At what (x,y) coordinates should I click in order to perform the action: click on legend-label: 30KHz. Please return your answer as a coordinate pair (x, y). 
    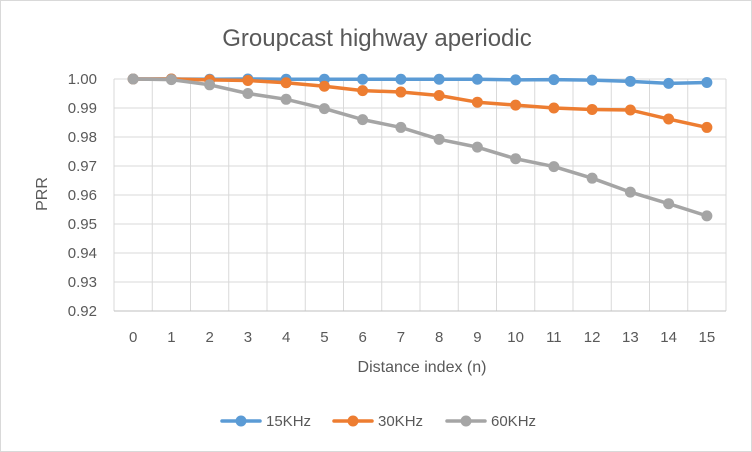
    Looking at the image, I should click on (400, 421).